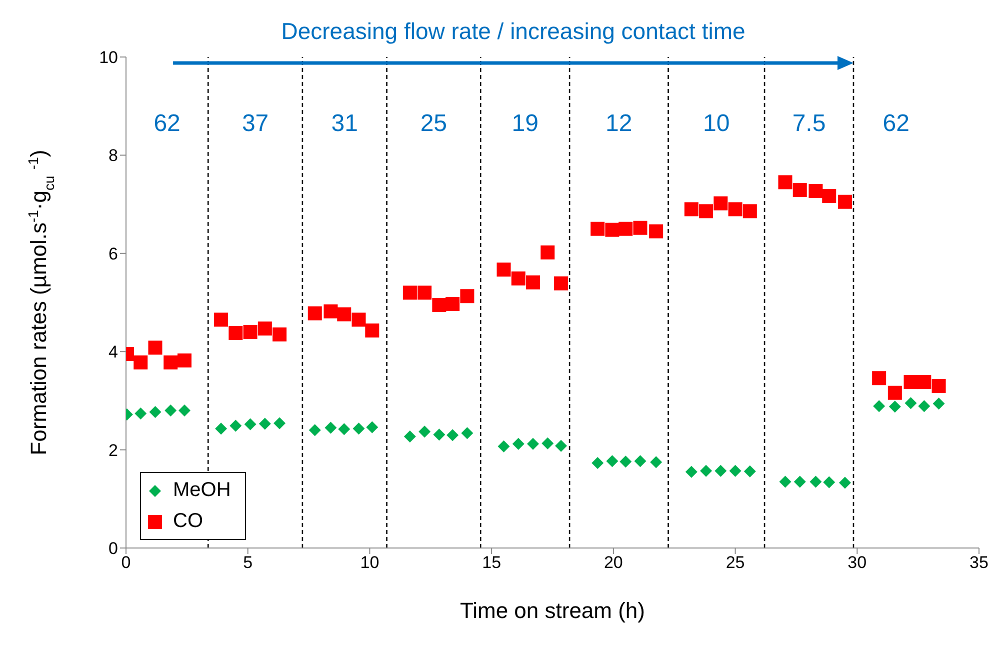 The height and width of the screenshot is (655, 999). I want to click on x-tick-label: 30, so click(857, 562).